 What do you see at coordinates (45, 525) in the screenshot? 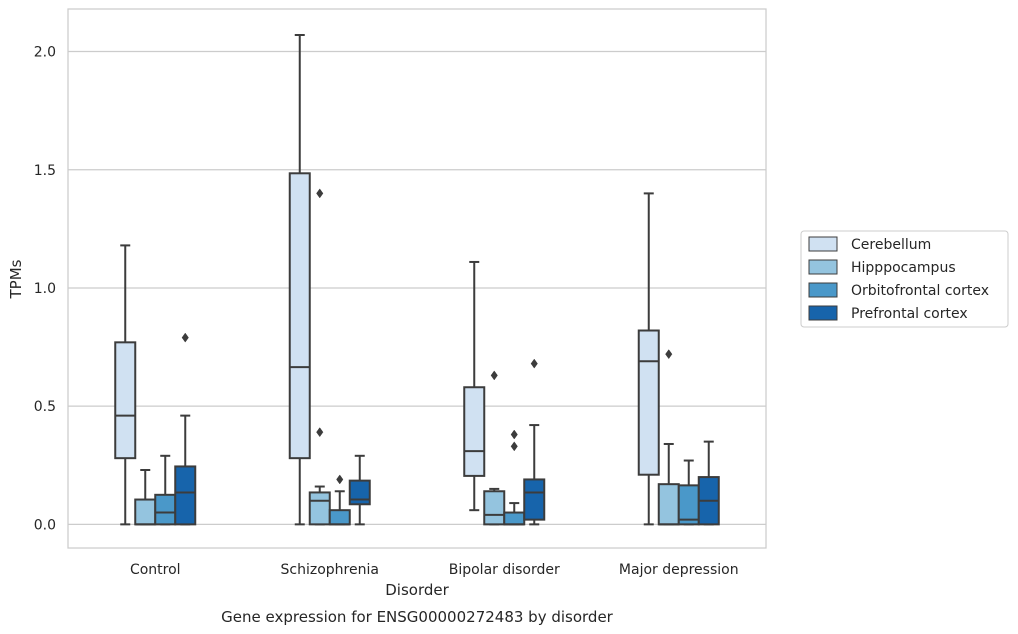
I see `y-tick-label: 0.0` at bounding box center [45, 525].